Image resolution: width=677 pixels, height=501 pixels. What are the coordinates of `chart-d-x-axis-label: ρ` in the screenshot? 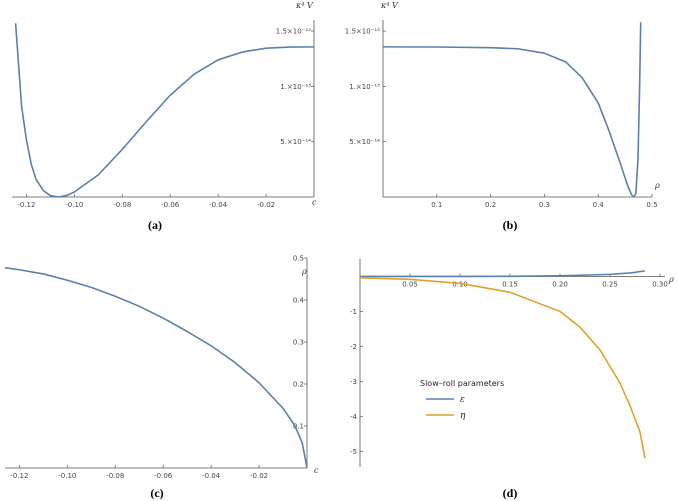 It's located at (671, 279).